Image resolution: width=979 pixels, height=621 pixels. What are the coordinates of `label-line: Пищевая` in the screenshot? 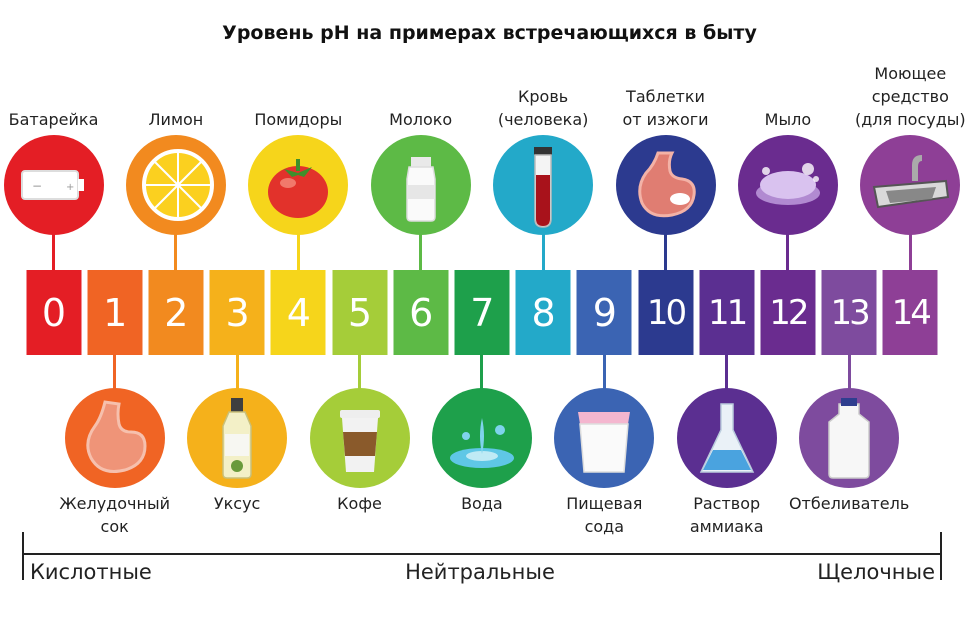 It's located at (604, 503).